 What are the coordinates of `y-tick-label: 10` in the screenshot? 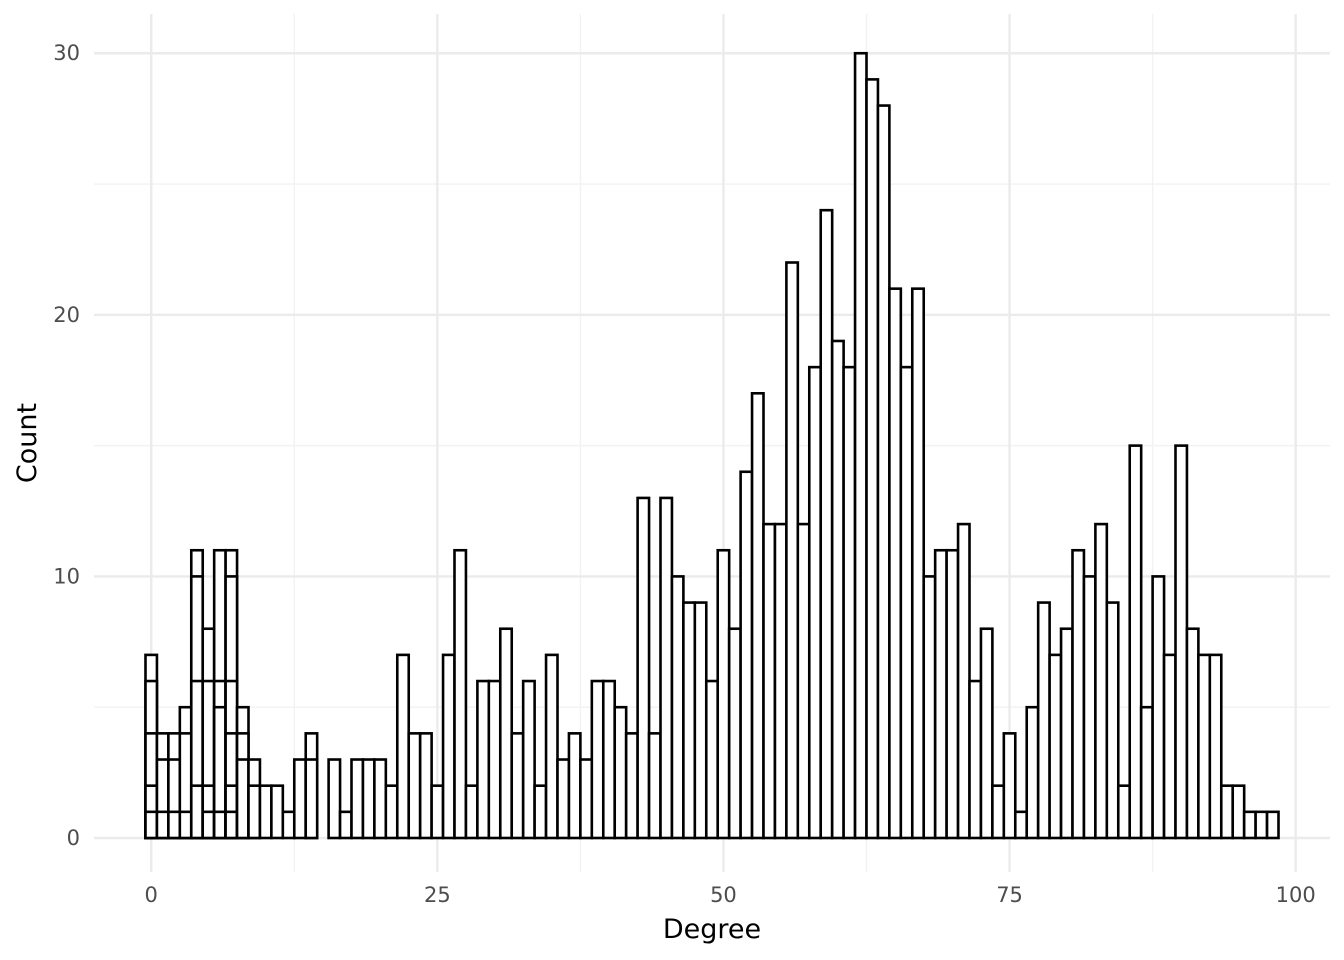 It's located at (66, 576).